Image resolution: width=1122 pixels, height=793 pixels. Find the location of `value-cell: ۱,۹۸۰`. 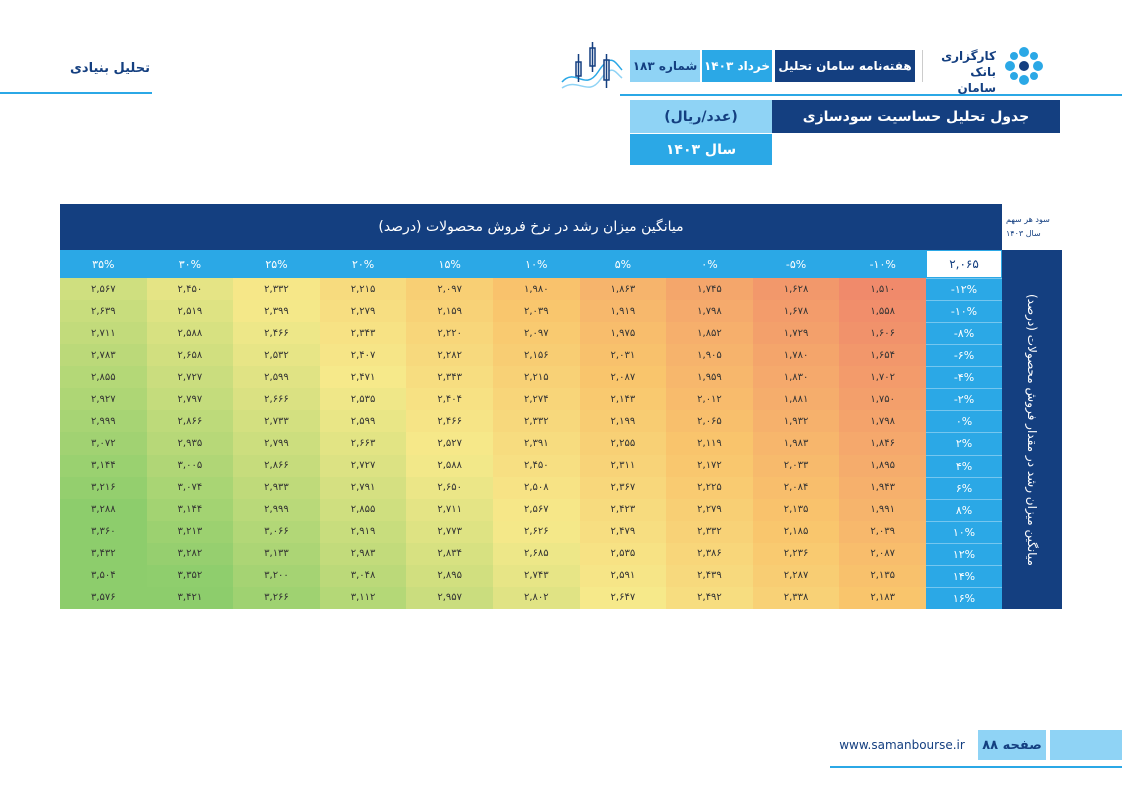

value-cell: ۱,۹۸۰ is located at coordinates (536, 289).